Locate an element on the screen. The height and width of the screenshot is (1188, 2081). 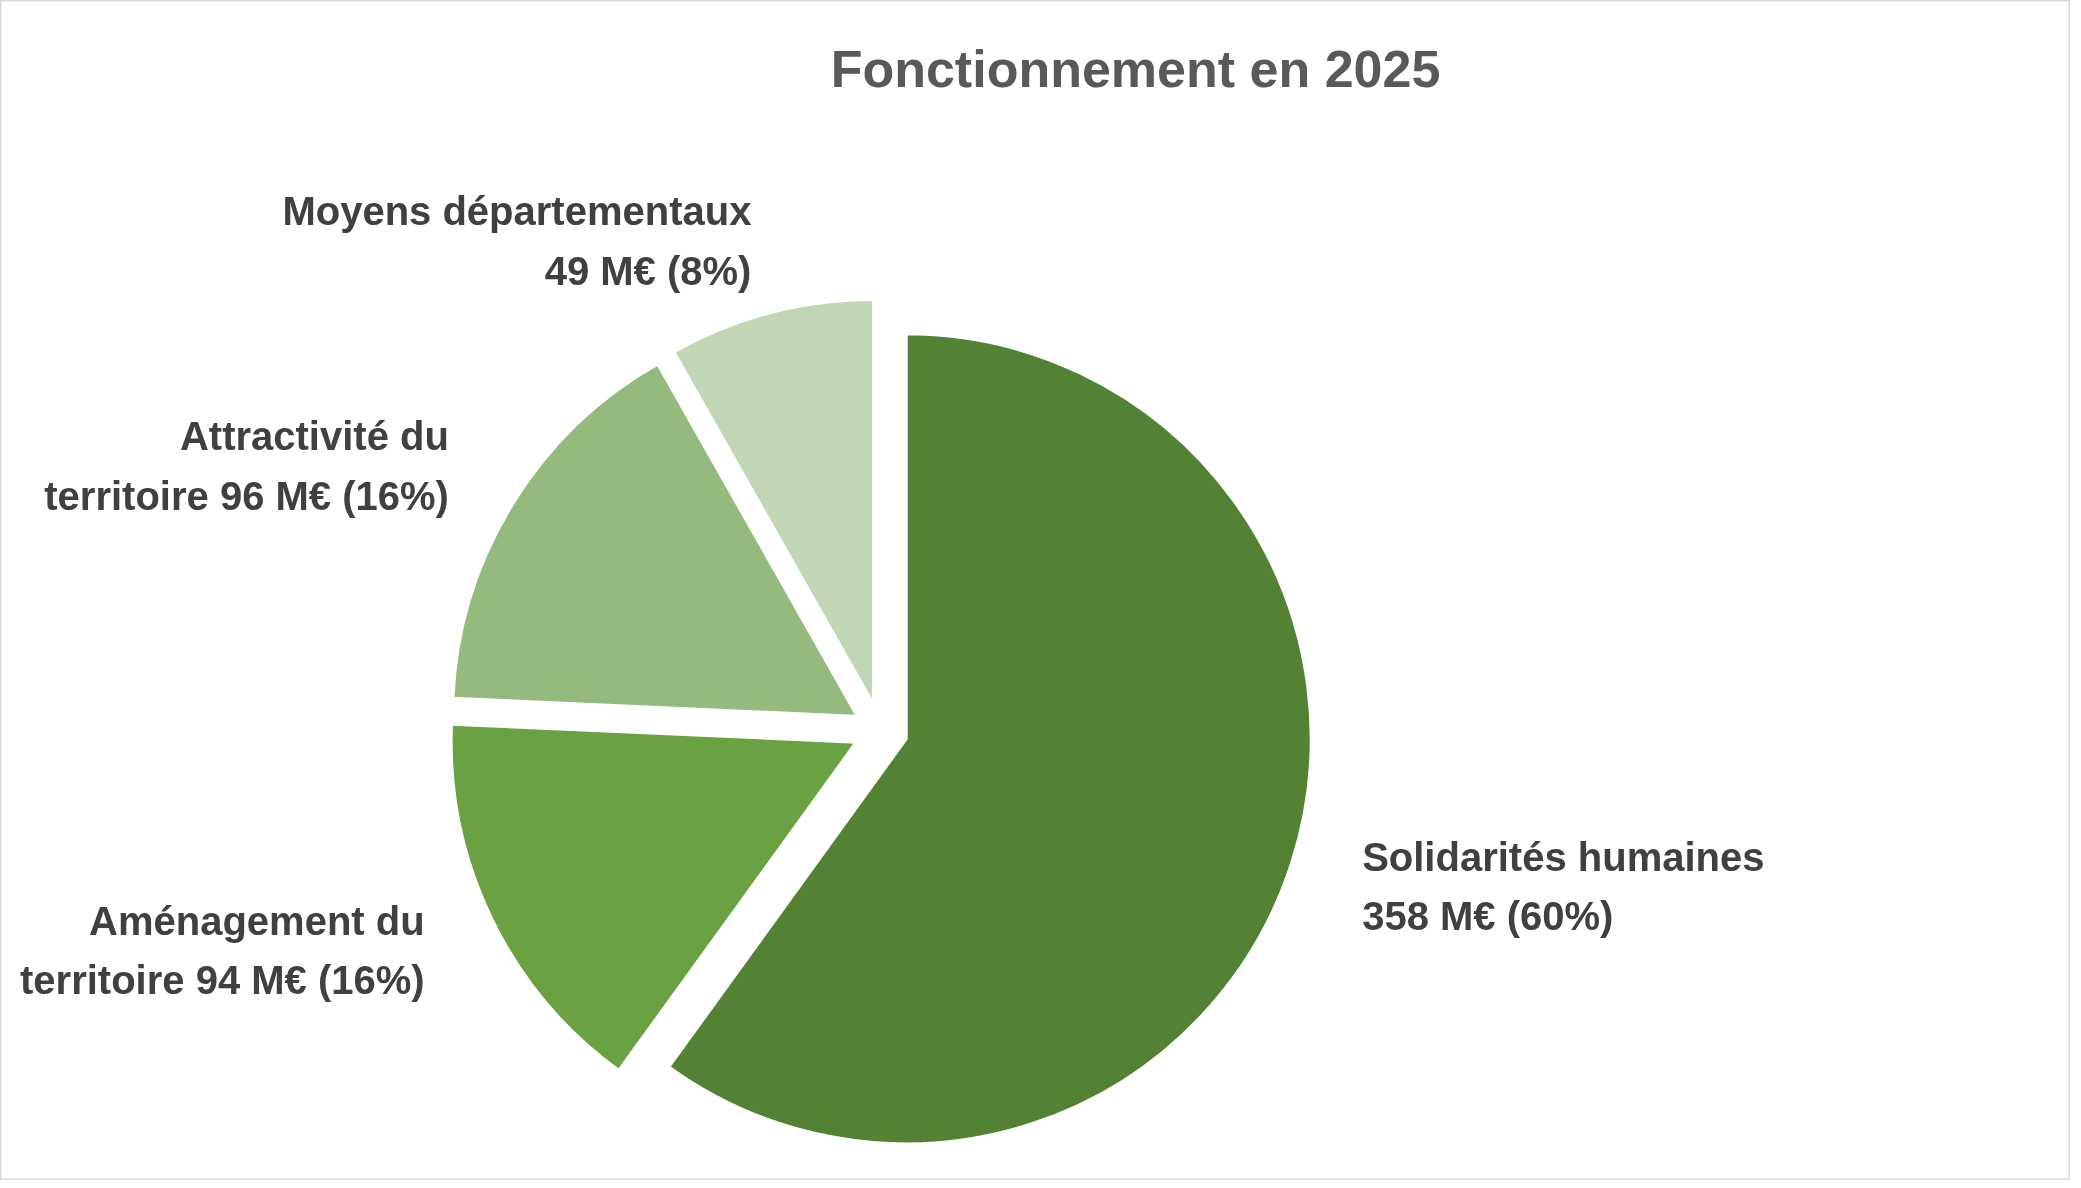
data-label: 49 M€ (8%) is located at coordinates (648, 270).